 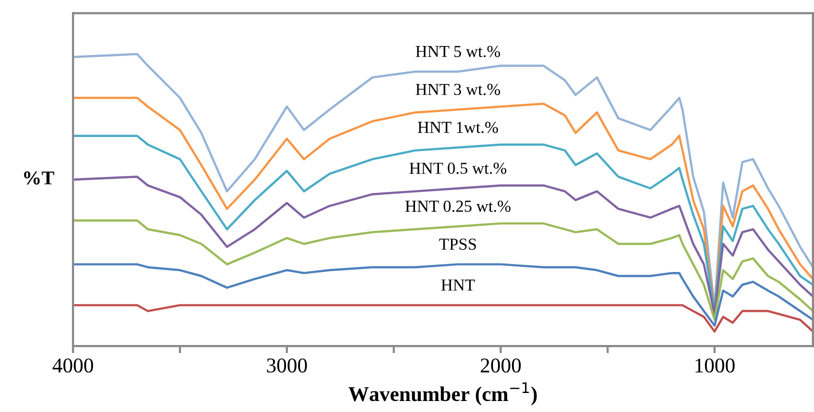 What do you see at coordinates (457, 206) in the screenshot?
I see `series-label: HNT 0.25 wt.%` at bounding box center [457, 206].